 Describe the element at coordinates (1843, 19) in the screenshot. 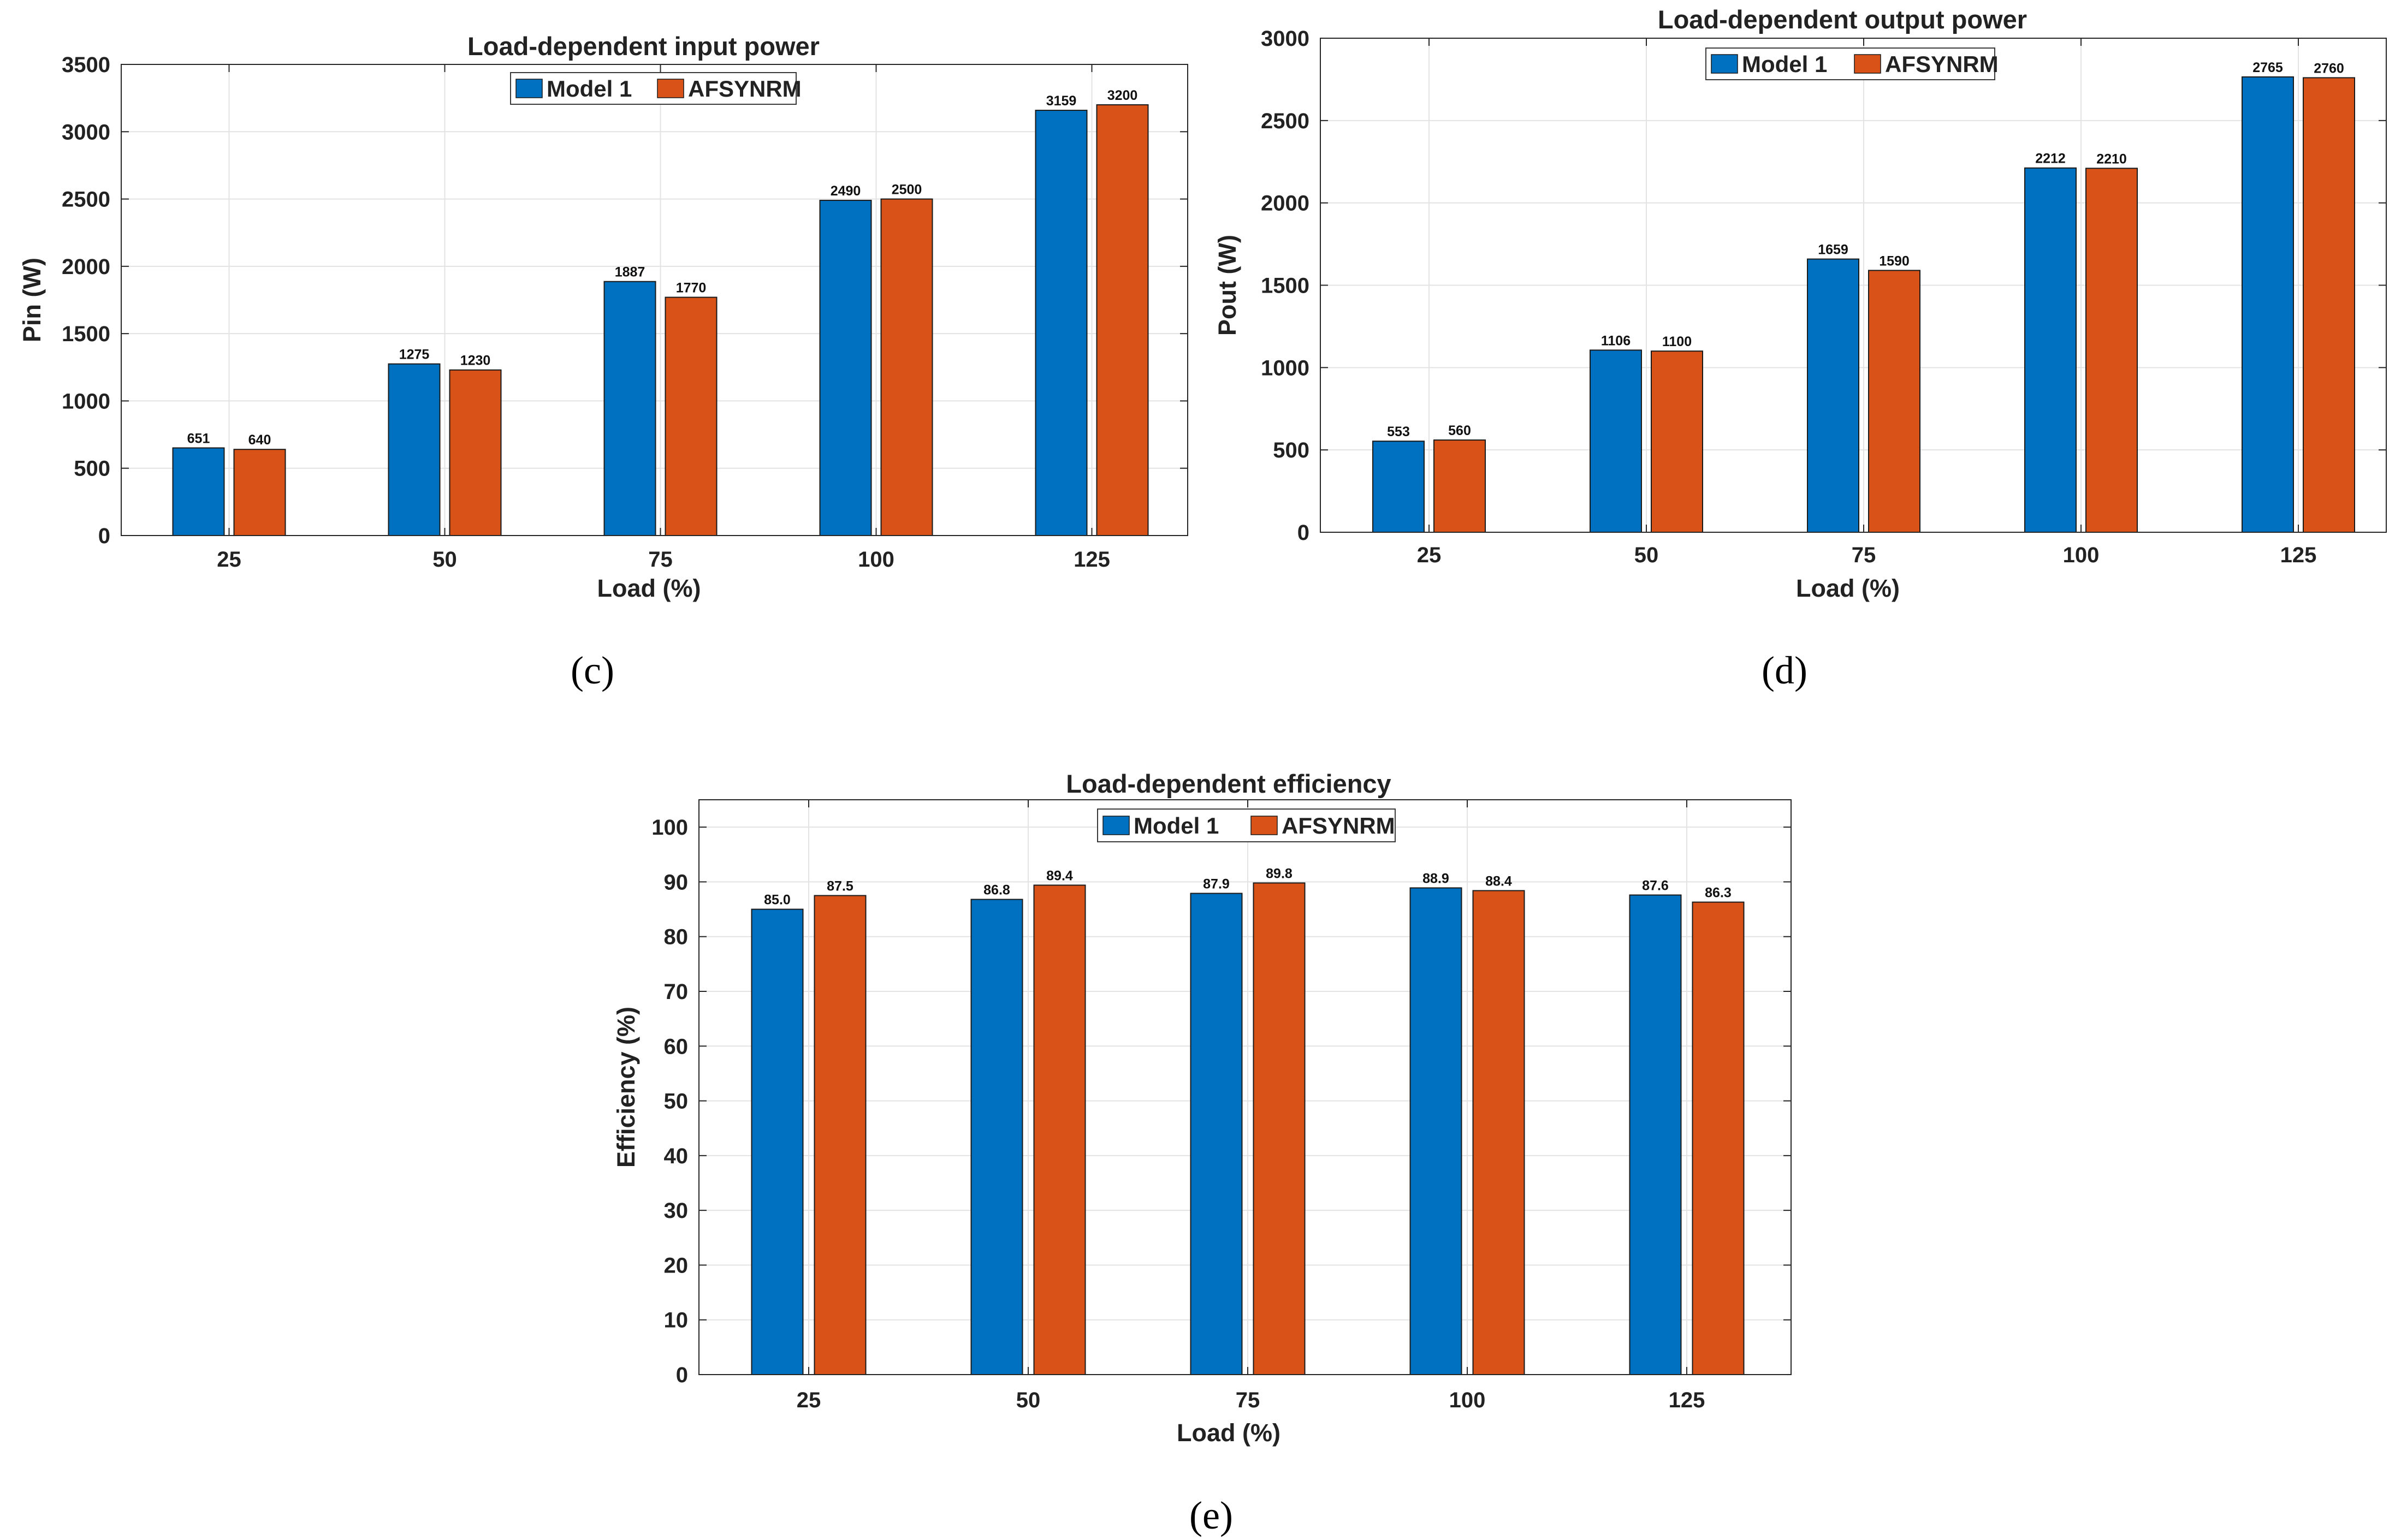

I see `chart-title: Load-dependent output power` at that location.